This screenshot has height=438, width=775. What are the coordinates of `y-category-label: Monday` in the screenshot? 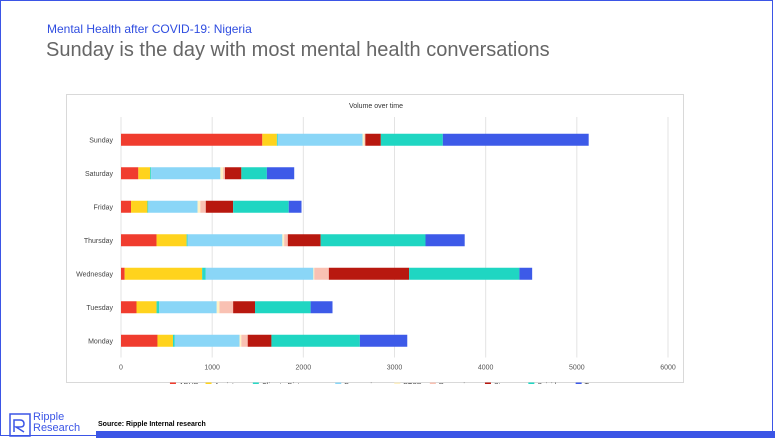 It's located at (100, 341).